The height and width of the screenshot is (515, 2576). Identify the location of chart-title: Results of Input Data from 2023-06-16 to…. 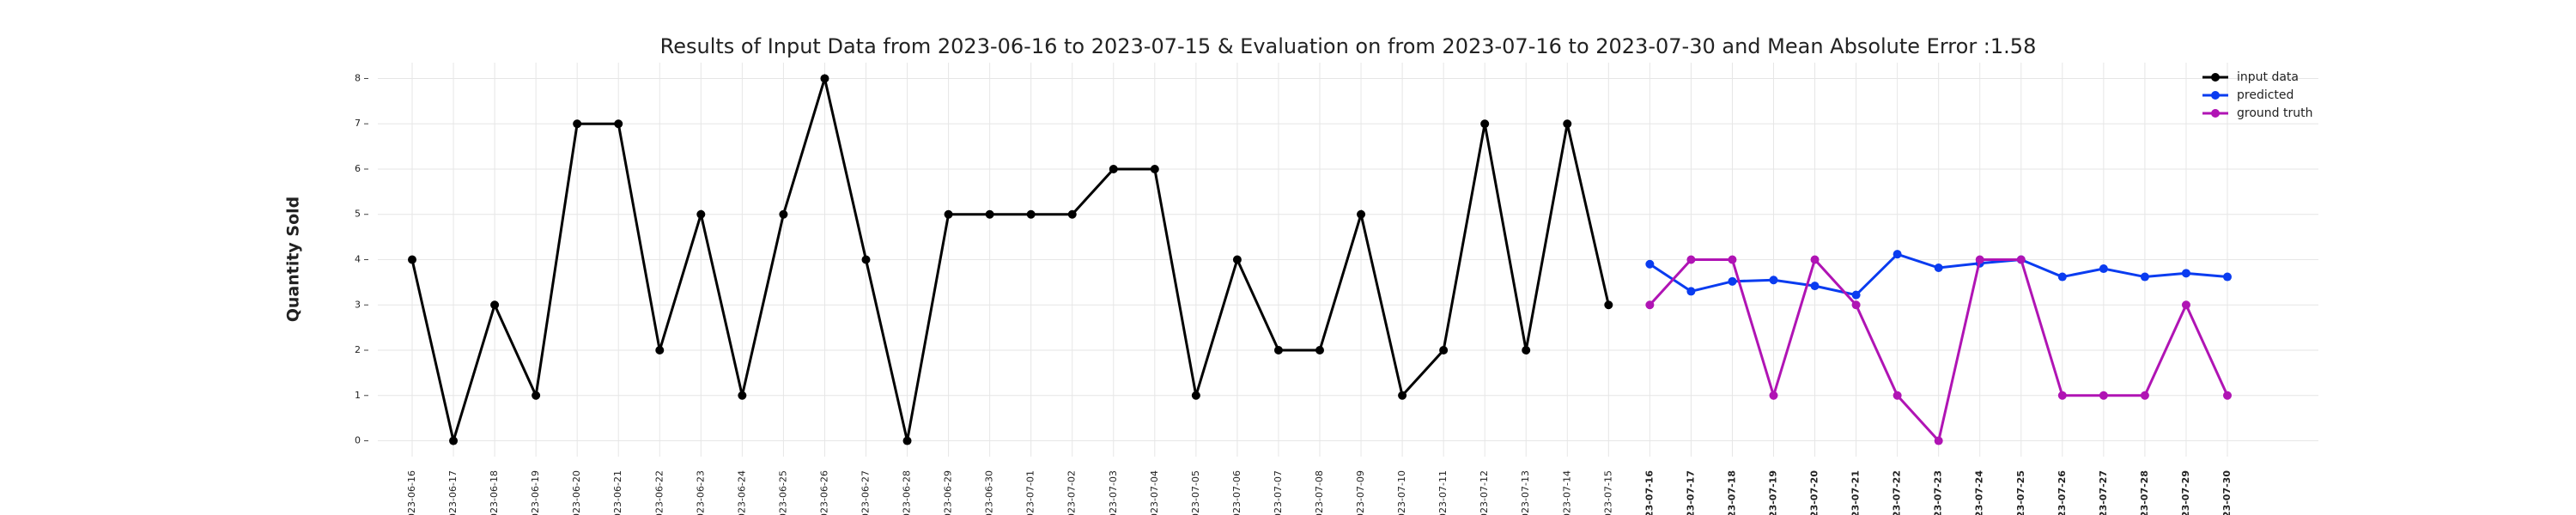
(1349, 46).